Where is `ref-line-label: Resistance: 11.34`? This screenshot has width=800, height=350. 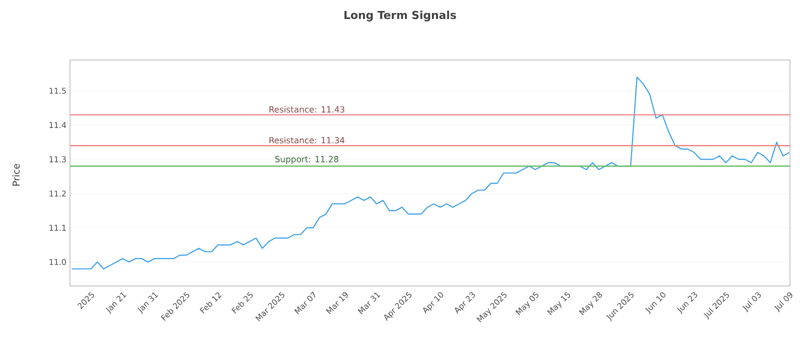
ref-line-label: Resistance: 11.34 is located at coordinates (307, 140).